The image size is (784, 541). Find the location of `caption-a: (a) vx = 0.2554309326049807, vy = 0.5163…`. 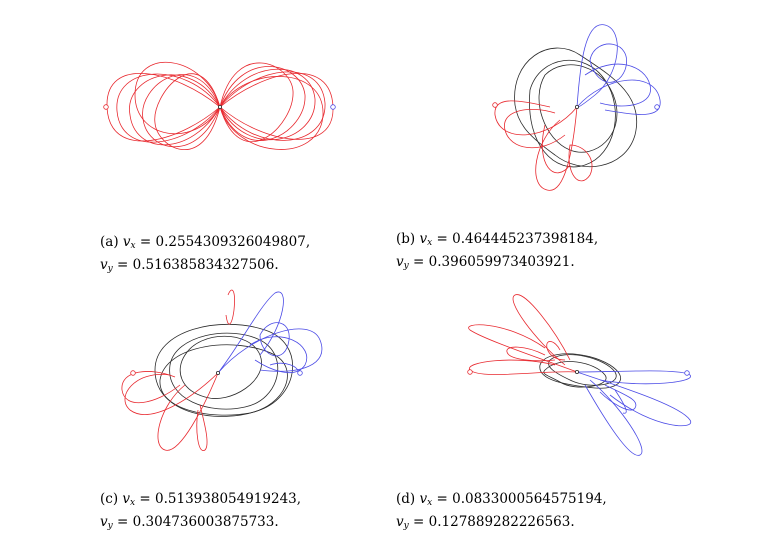

caption-a: (a) vx = 0.2554309326049807, vy = 0.5163… is located at coordinates (205, 254).